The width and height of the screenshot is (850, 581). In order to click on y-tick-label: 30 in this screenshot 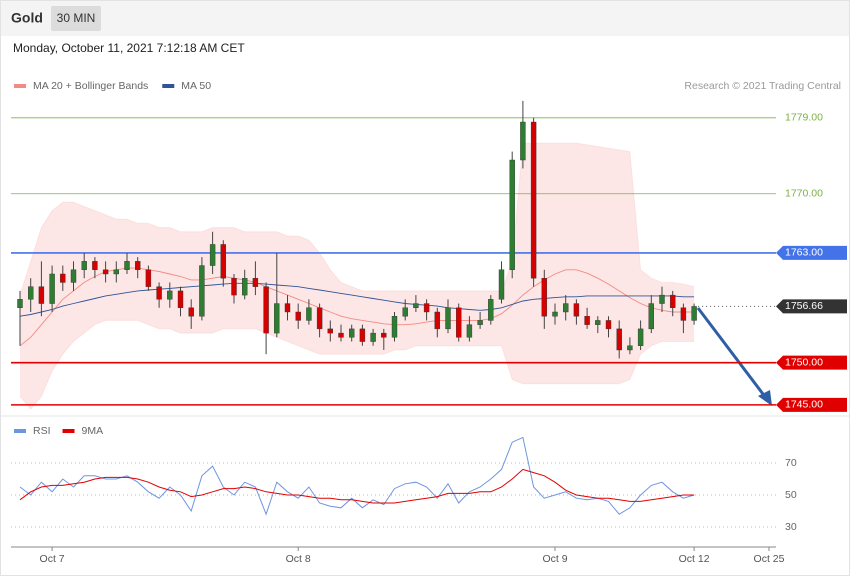, I will do `click(791, 527)`.